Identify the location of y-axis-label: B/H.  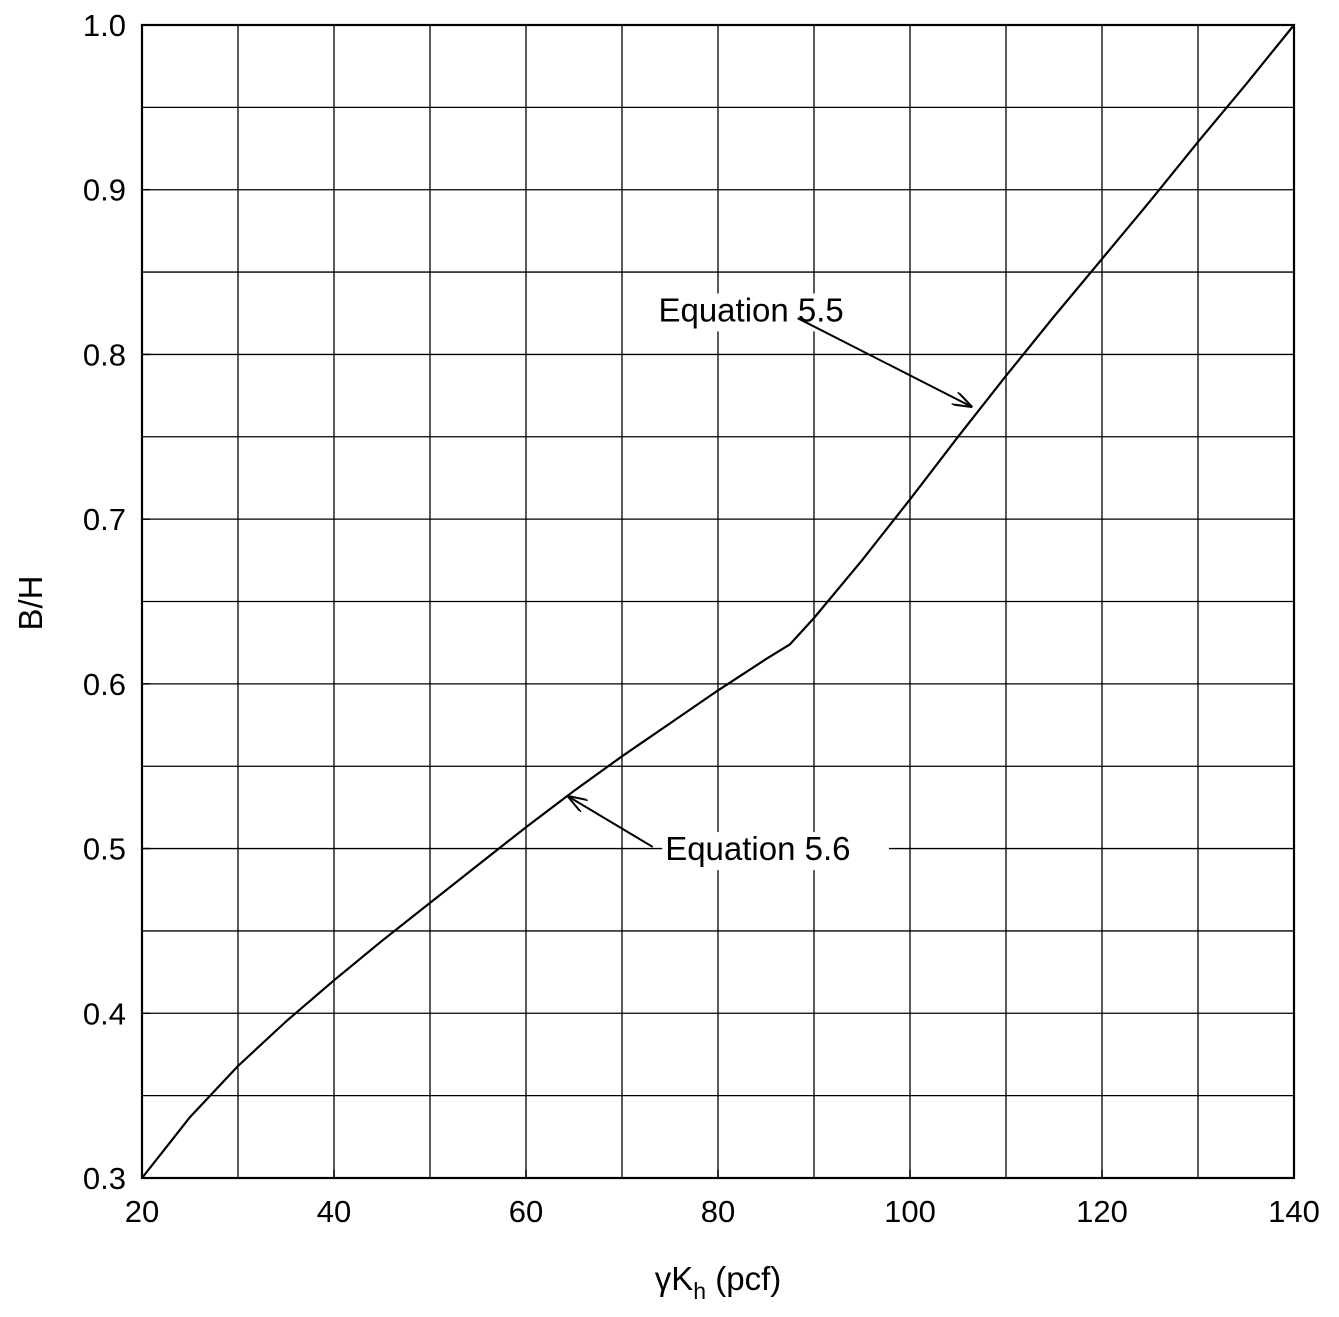
(30, 602).